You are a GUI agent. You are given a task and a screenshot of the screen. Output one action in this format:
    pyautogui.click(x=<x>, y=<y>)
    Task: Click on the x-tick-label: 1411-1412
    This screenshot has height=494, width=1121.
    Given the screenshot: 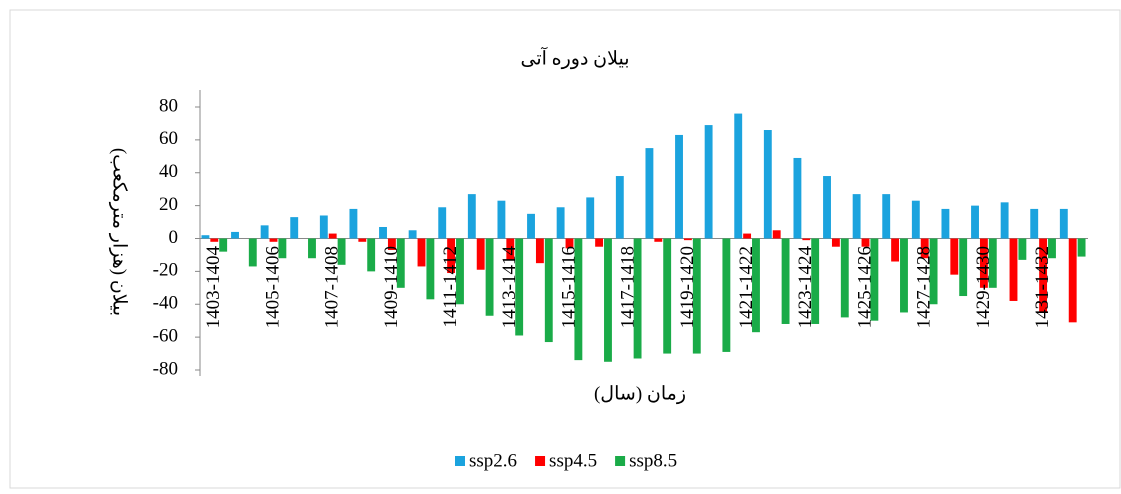 What is the action you would take?
    pyautogui.click(x=450, y=287)
    